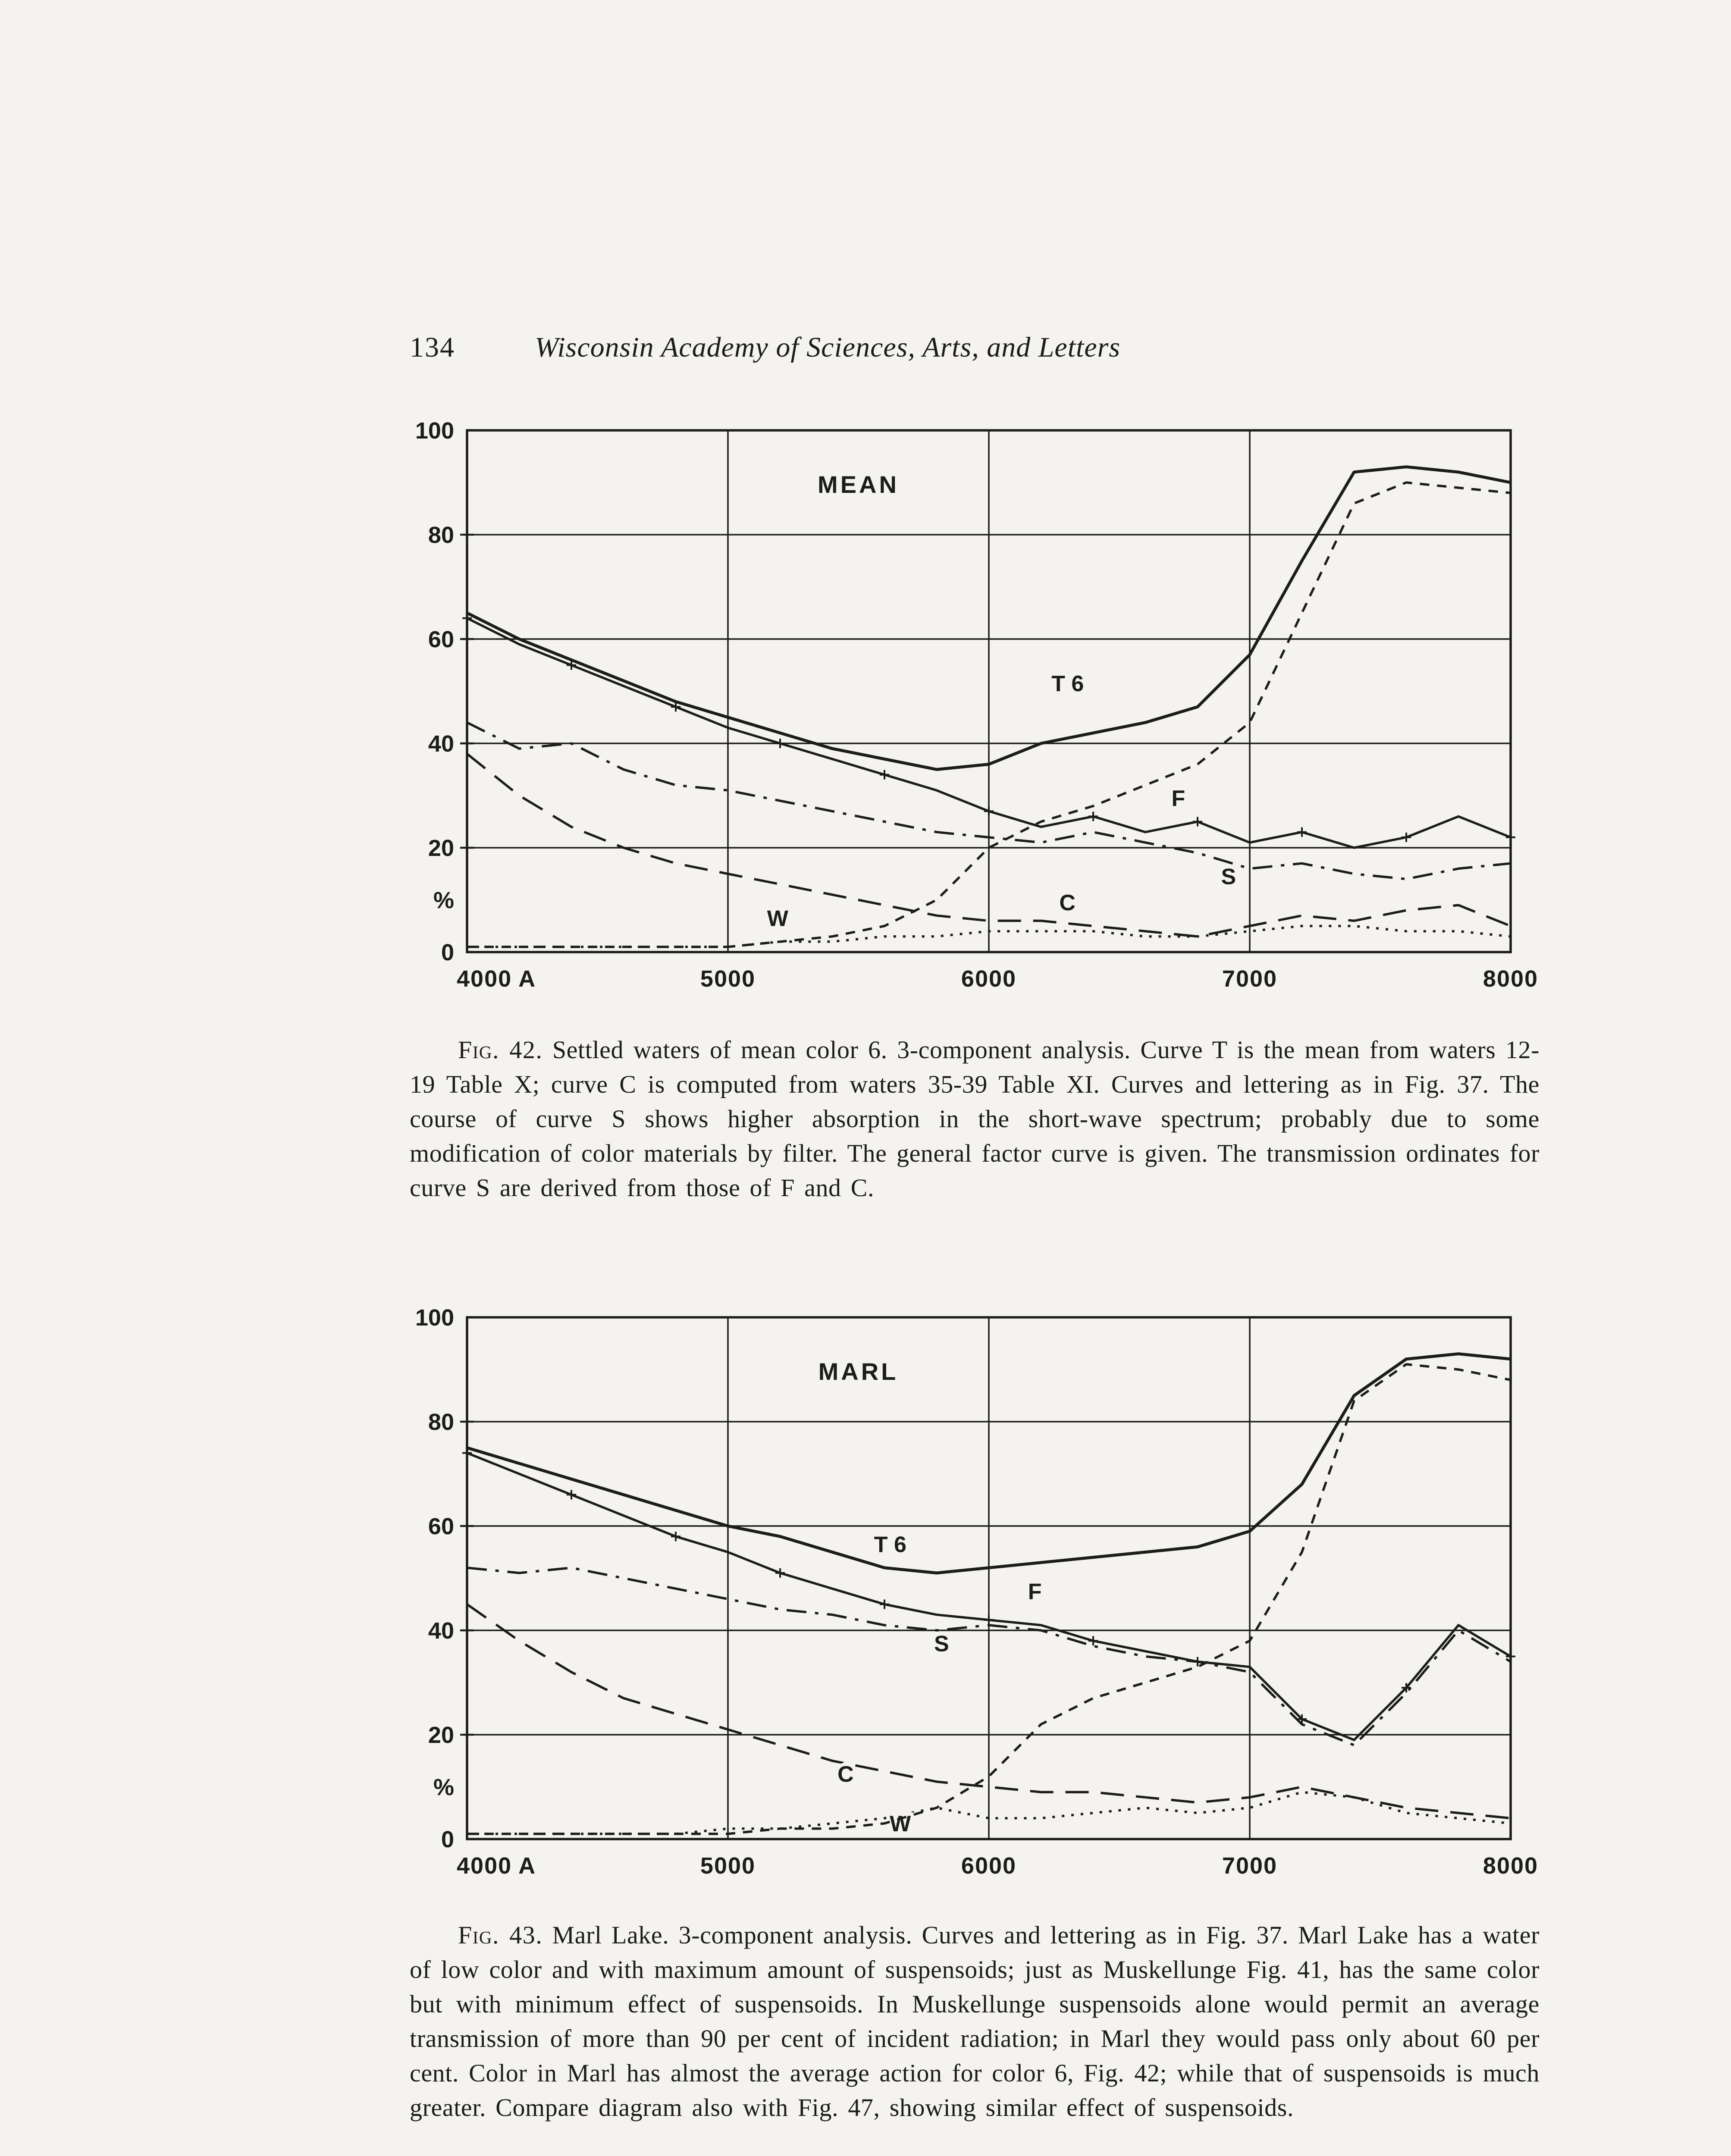  Describe the element at coordinates (500, 1935) in the screenshot. I see `fig43-caption-label: Fig. 43.` at that location.